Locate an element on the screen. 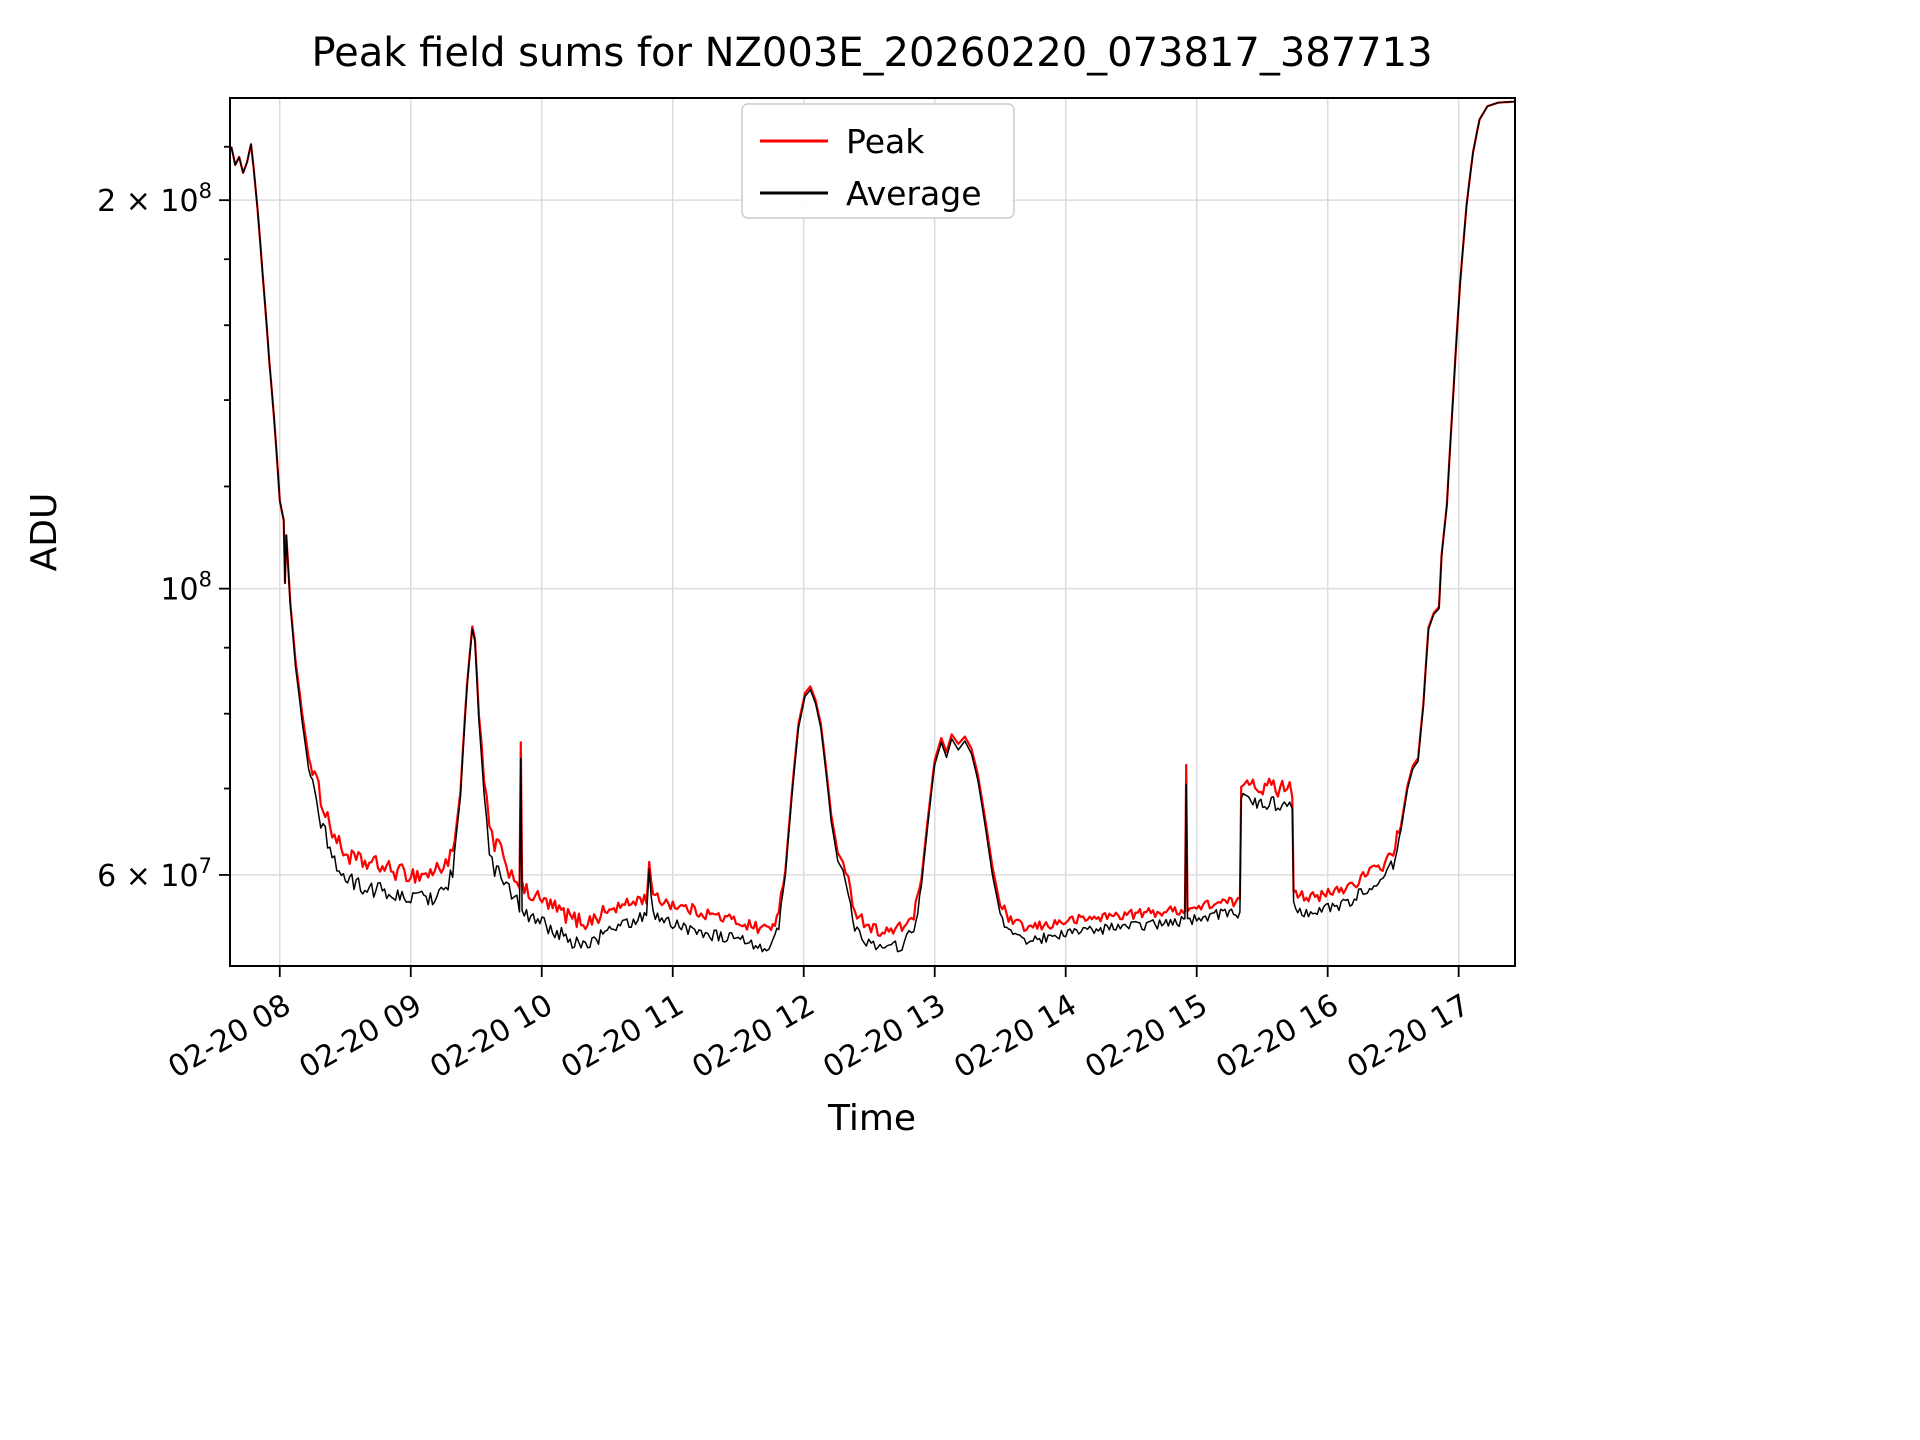 This screenshot has width=1920, height=1440. x-tick-label: 02-20 15 is located at coordinates (1146, 1037).